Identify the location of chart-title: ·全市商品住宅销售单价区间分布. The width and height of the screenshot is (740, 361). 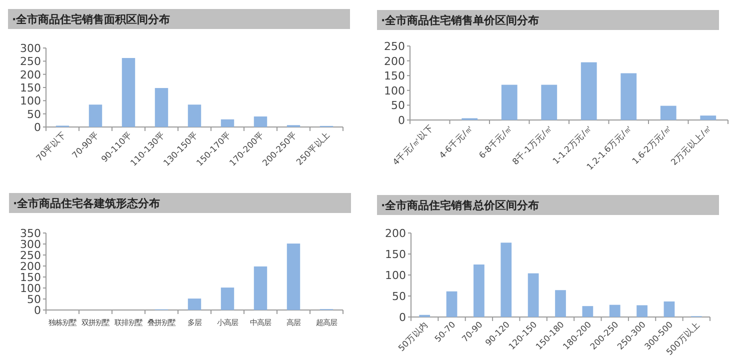
(460, 20).